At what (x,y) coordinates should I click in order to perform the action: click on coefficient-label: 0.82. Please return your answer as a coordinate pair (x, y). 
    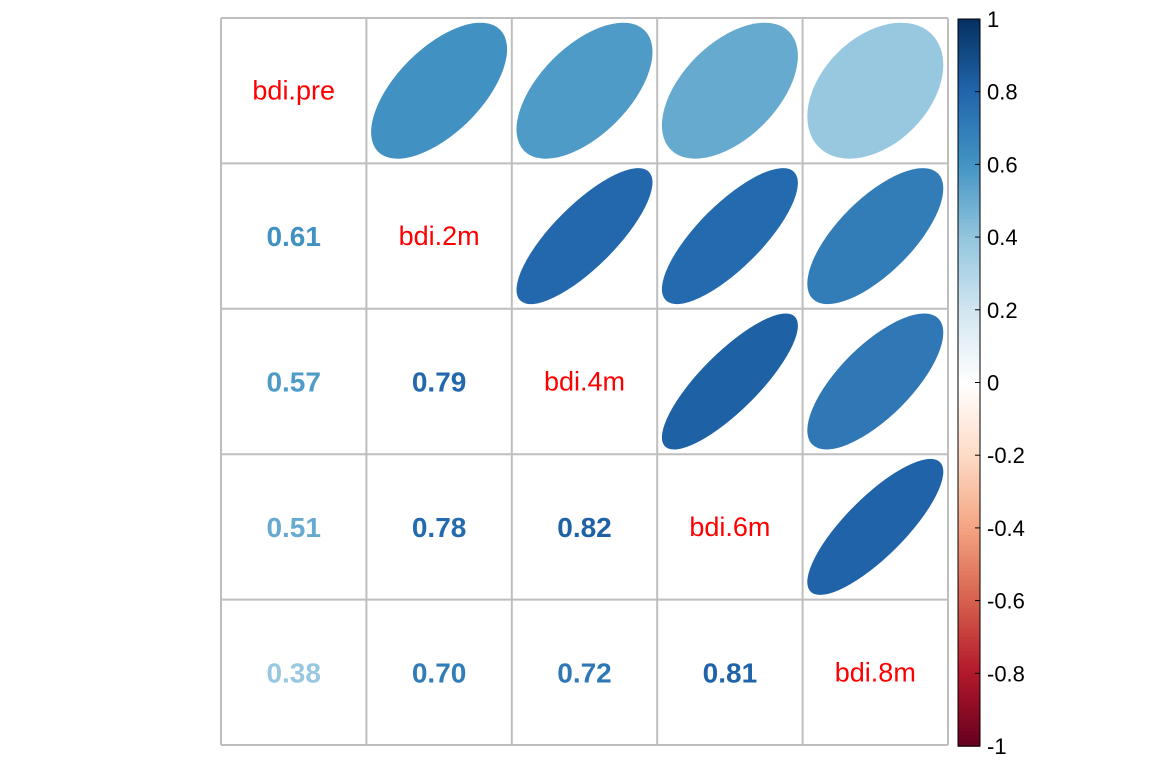
    Looking at the image, I should click on (584, 527).